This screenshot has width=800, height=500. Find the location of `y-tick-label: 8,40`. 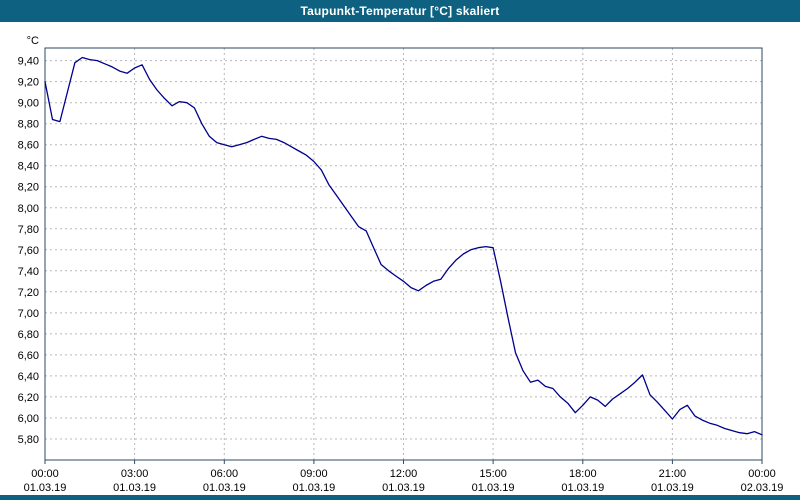

y-tick-label: 8,40 is located at coordinates (28, 167).